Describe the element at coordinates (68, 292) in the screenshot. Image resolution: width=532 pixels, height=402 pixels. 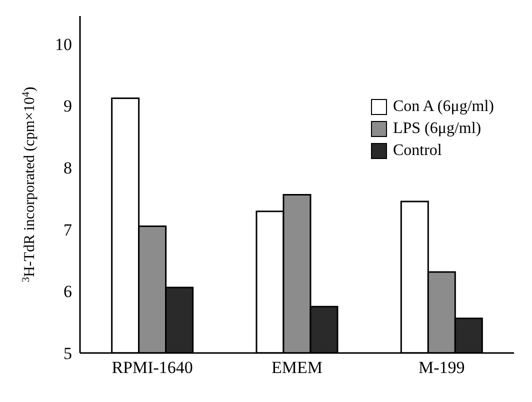
I see `y-tick-label: 6` at that location.